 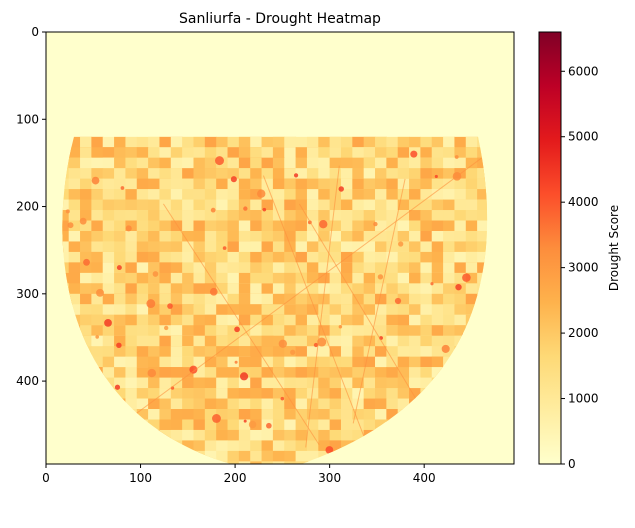 What do you see at coordinates (424, 478) in the screenshot?
I see `x-tick-label: 400` at bounding box center [424, 478].